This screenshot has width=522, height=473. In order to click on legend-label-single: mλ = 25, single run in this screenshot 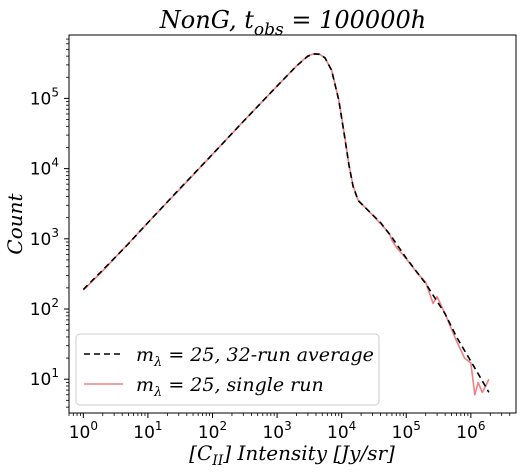, I will do `click(230, 387)`.